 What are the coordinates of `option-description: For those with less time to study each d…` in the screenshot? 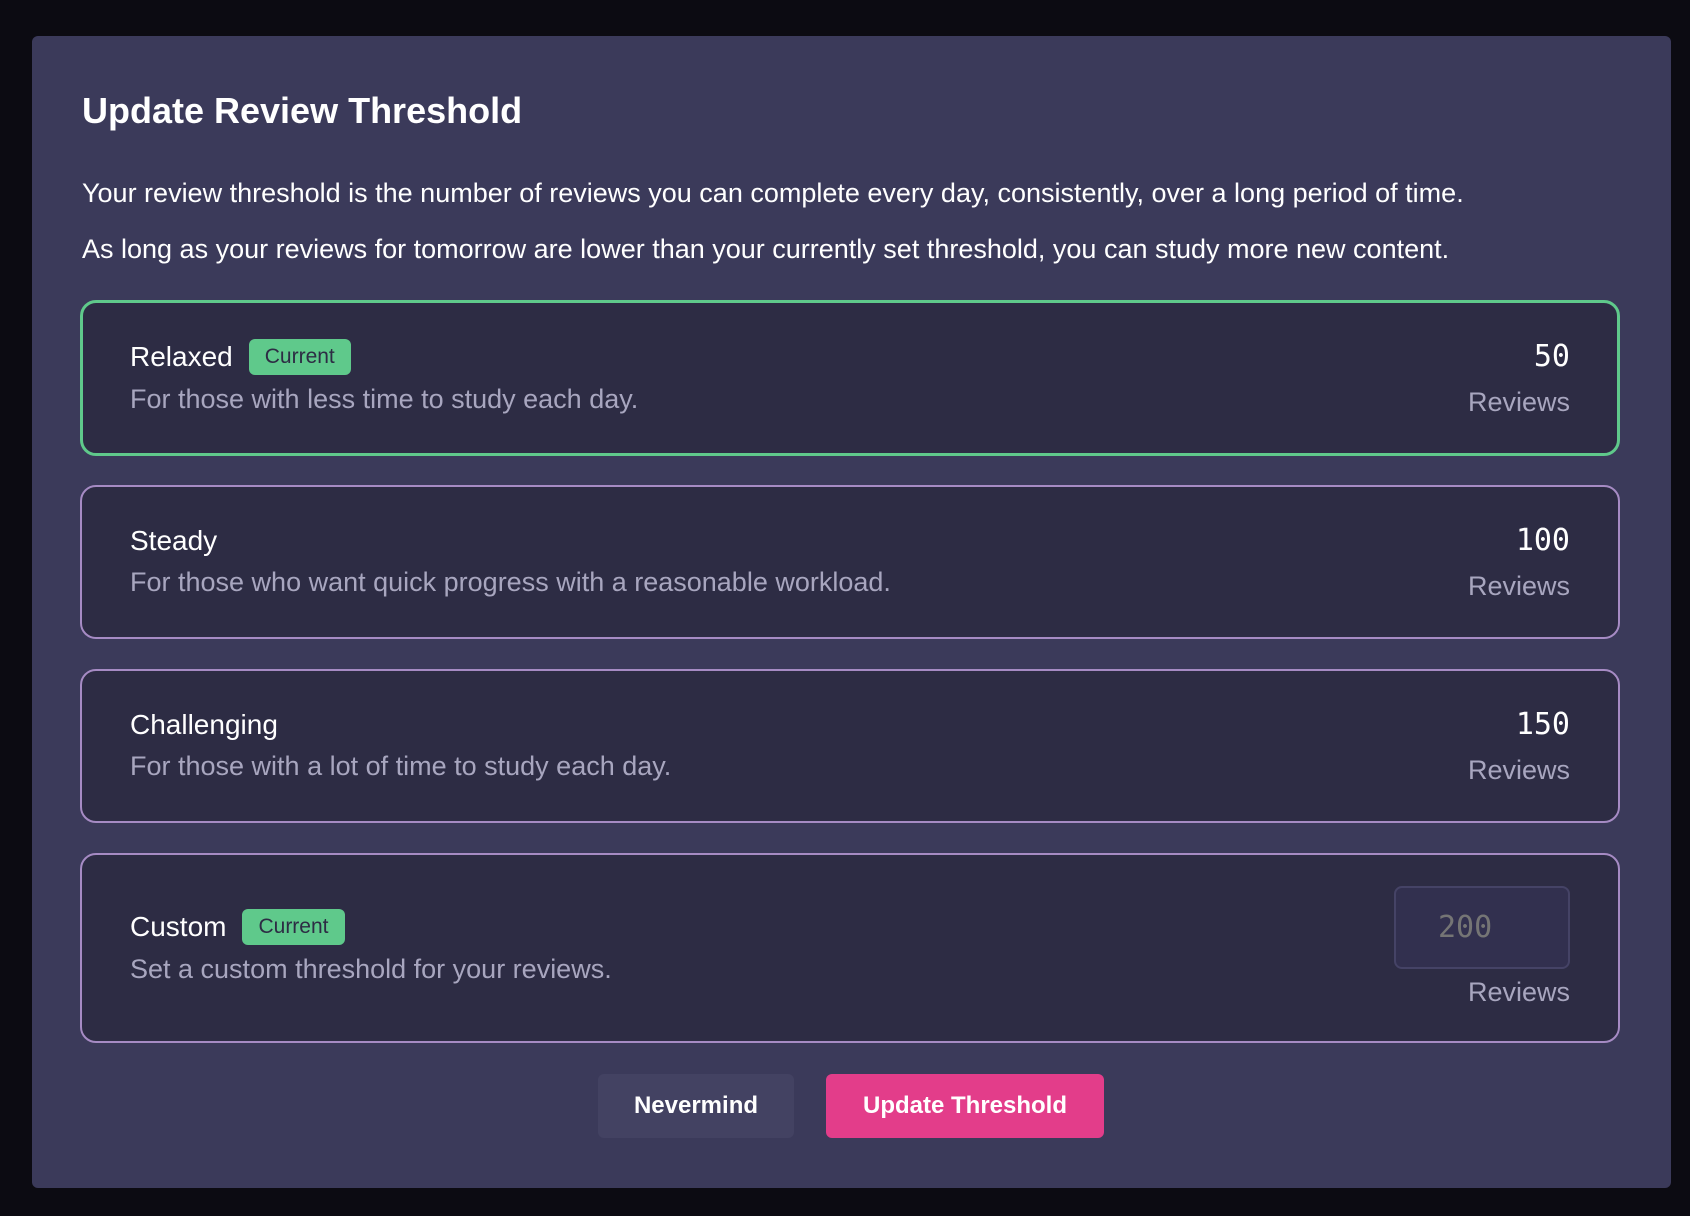 It's located at (384, 399).